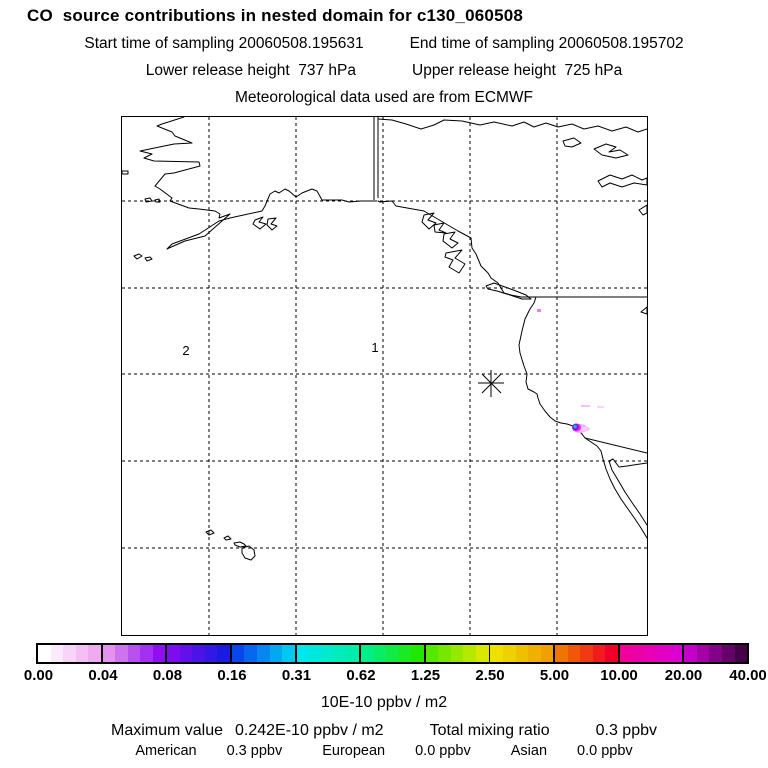 The width and height of the screenshot is (768, 768). I want to click on islands-hawaii, so click(230, 545).